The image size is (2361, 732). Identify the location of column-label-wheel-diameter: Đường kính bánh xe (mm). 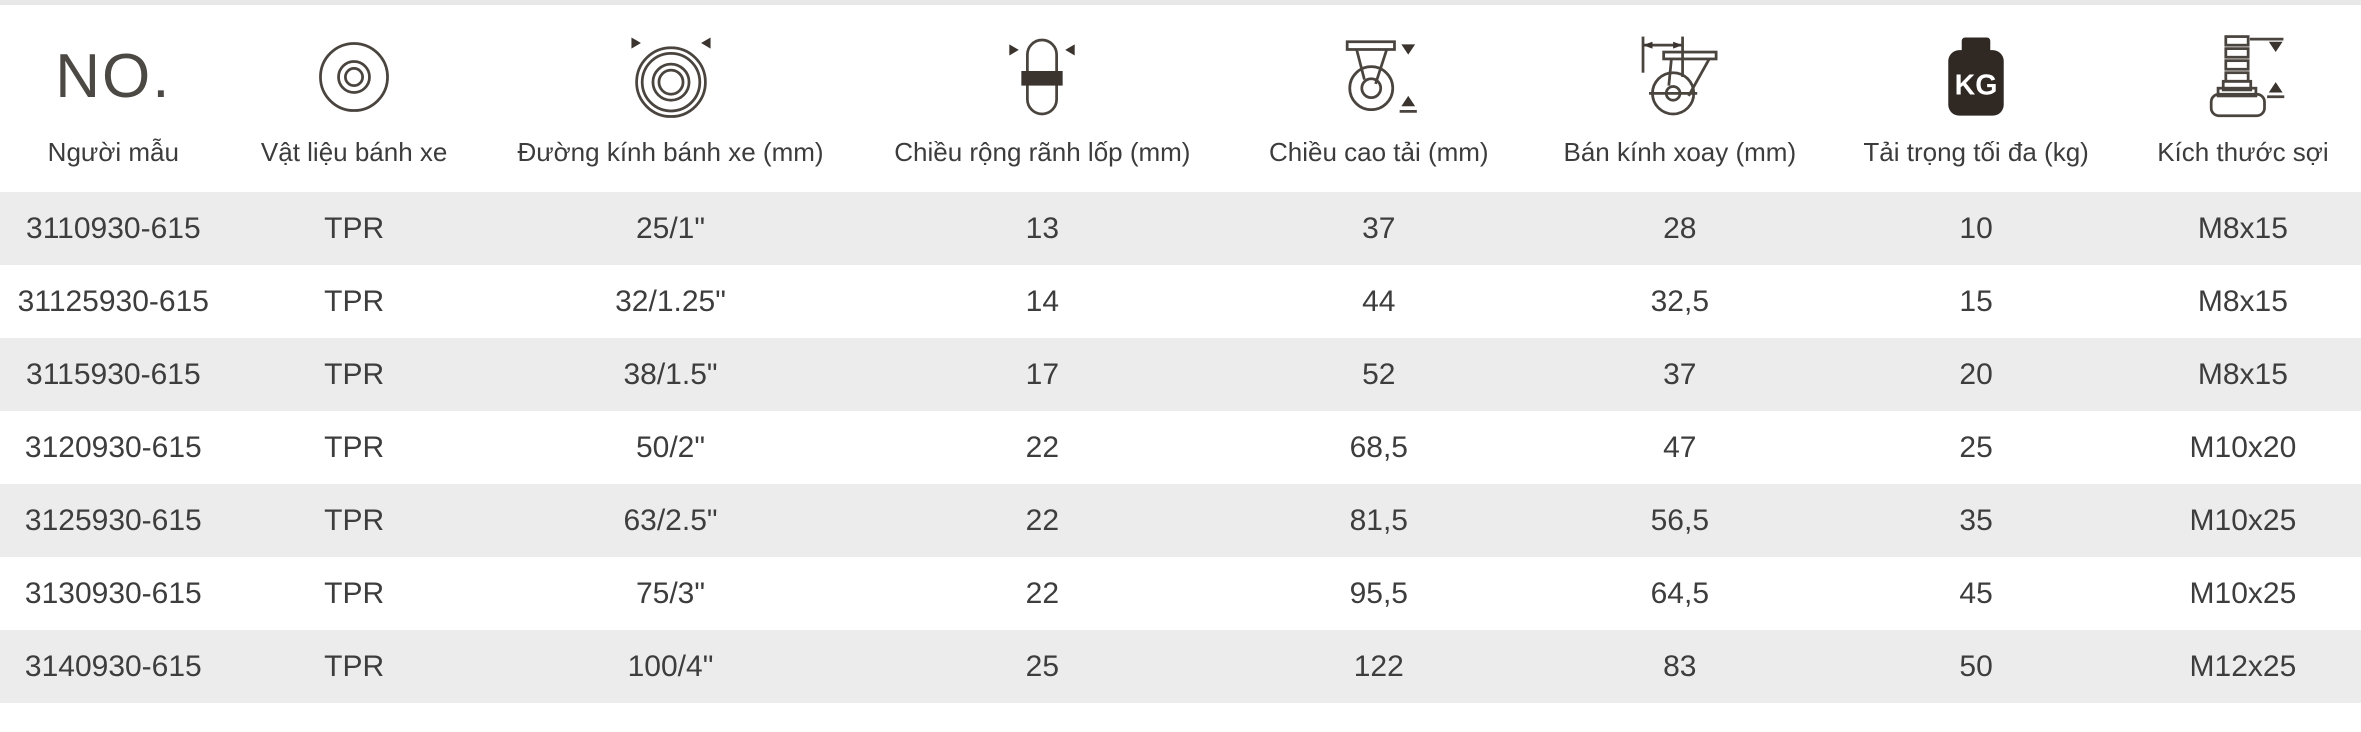
(670, 152).